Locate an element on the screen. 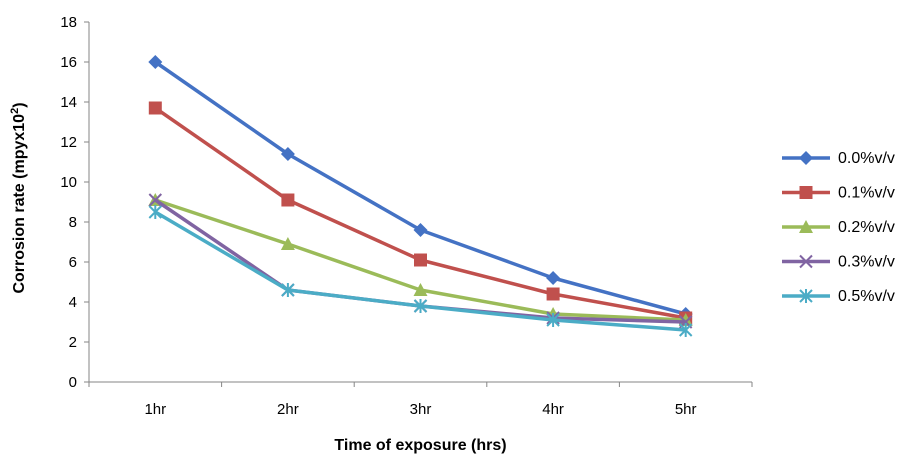 This screenshot has height=457, width=921. y-tick-label: 16 is located at coordinates (68, 62).